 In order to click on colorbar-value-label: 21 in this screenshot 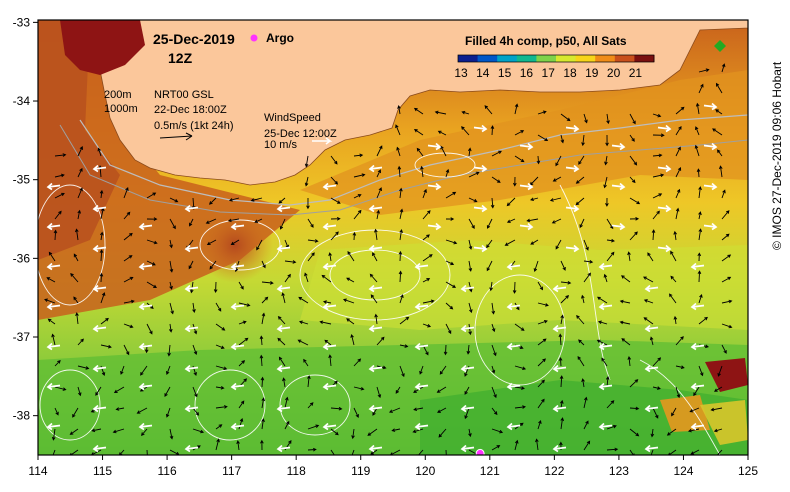, I will do `click(636, 73)`.